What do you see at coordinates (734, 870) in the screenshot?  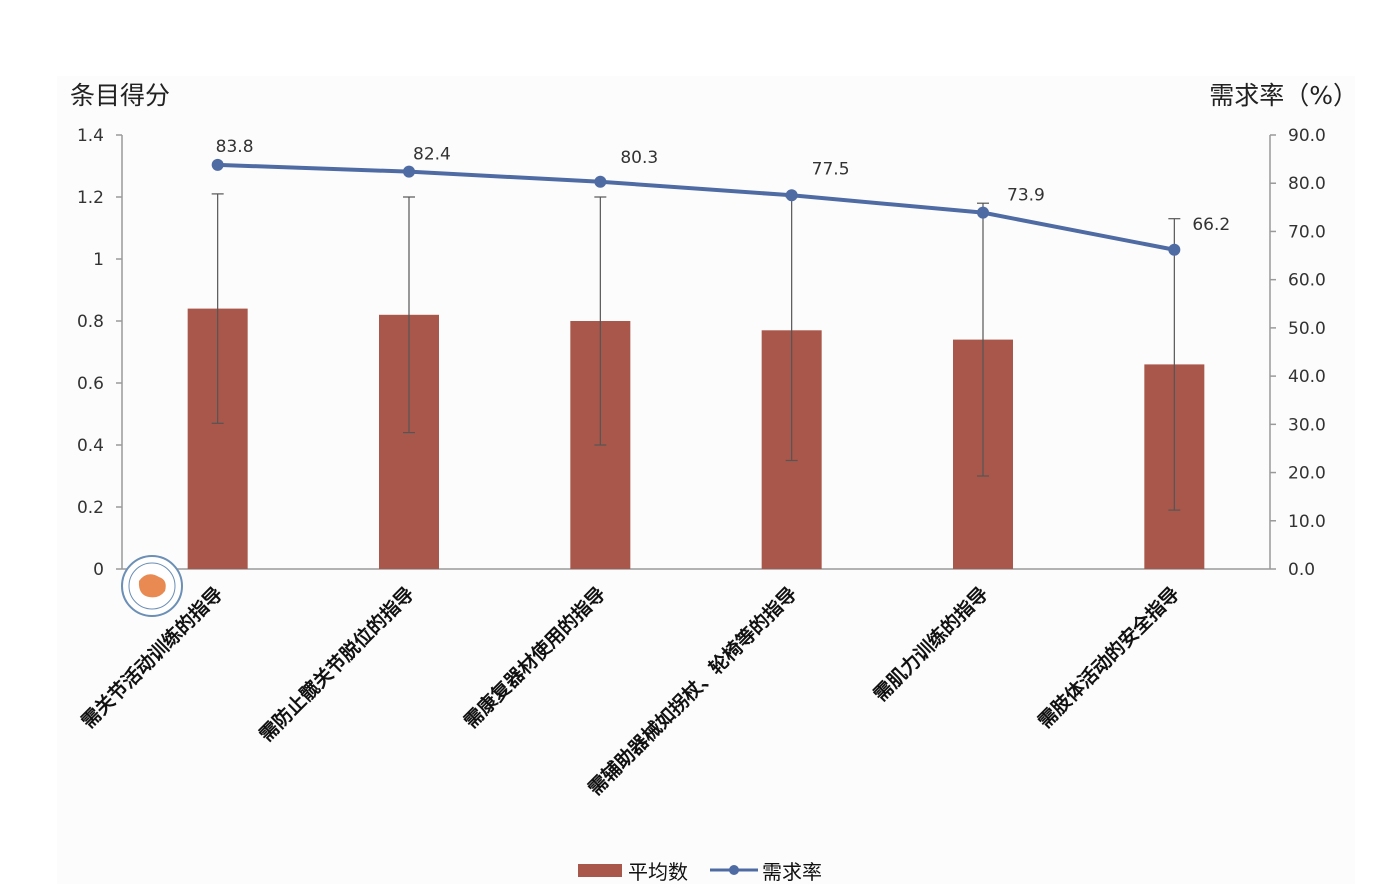 I see `legend-line-marker` at bounding box center [734, 870].